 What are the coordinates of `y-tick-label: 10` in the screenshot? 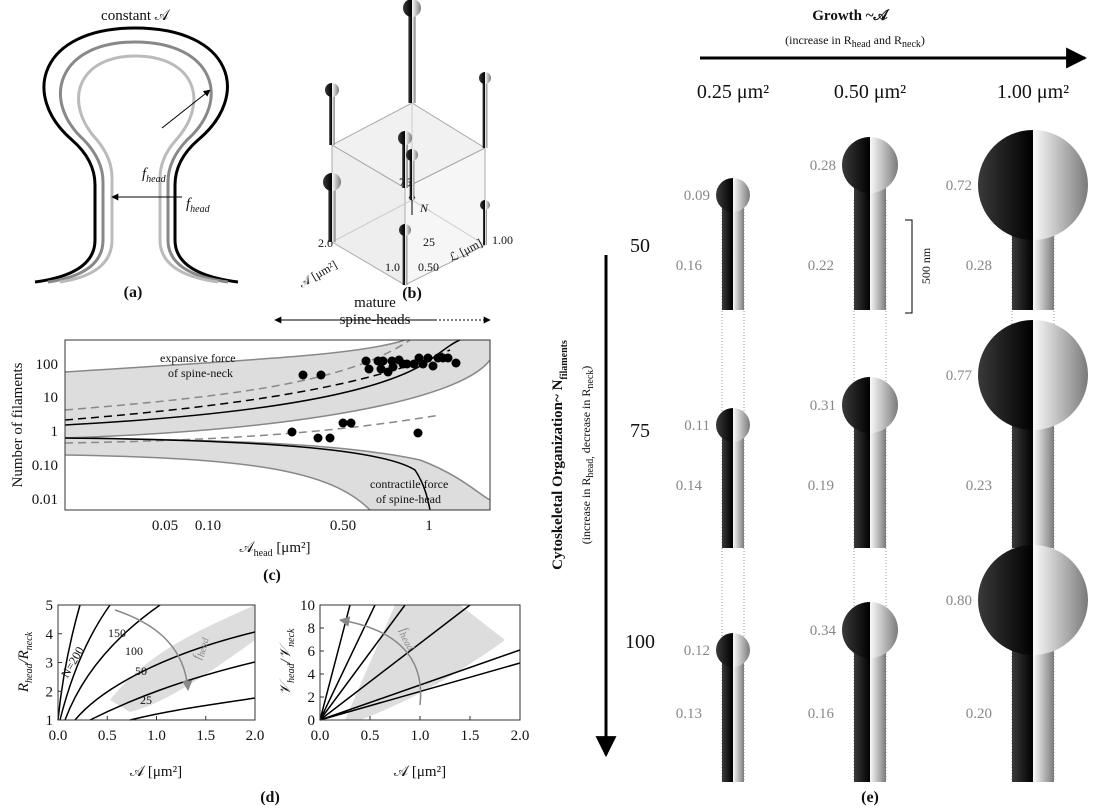 It's located at (50, 398).